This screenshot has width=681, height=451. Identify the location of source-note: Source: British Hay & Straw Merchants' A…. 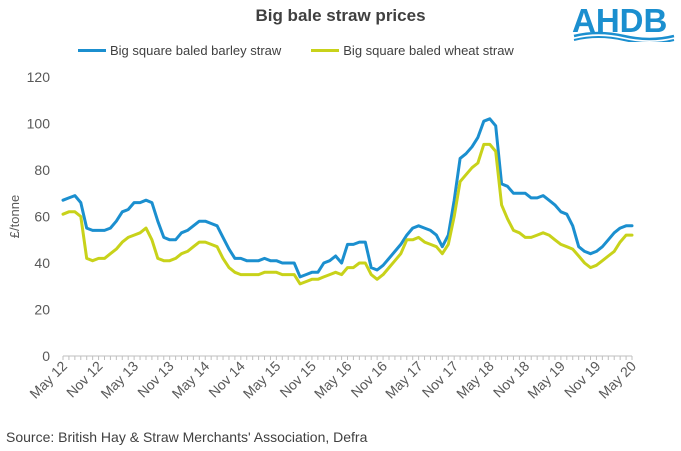
(187, 437).